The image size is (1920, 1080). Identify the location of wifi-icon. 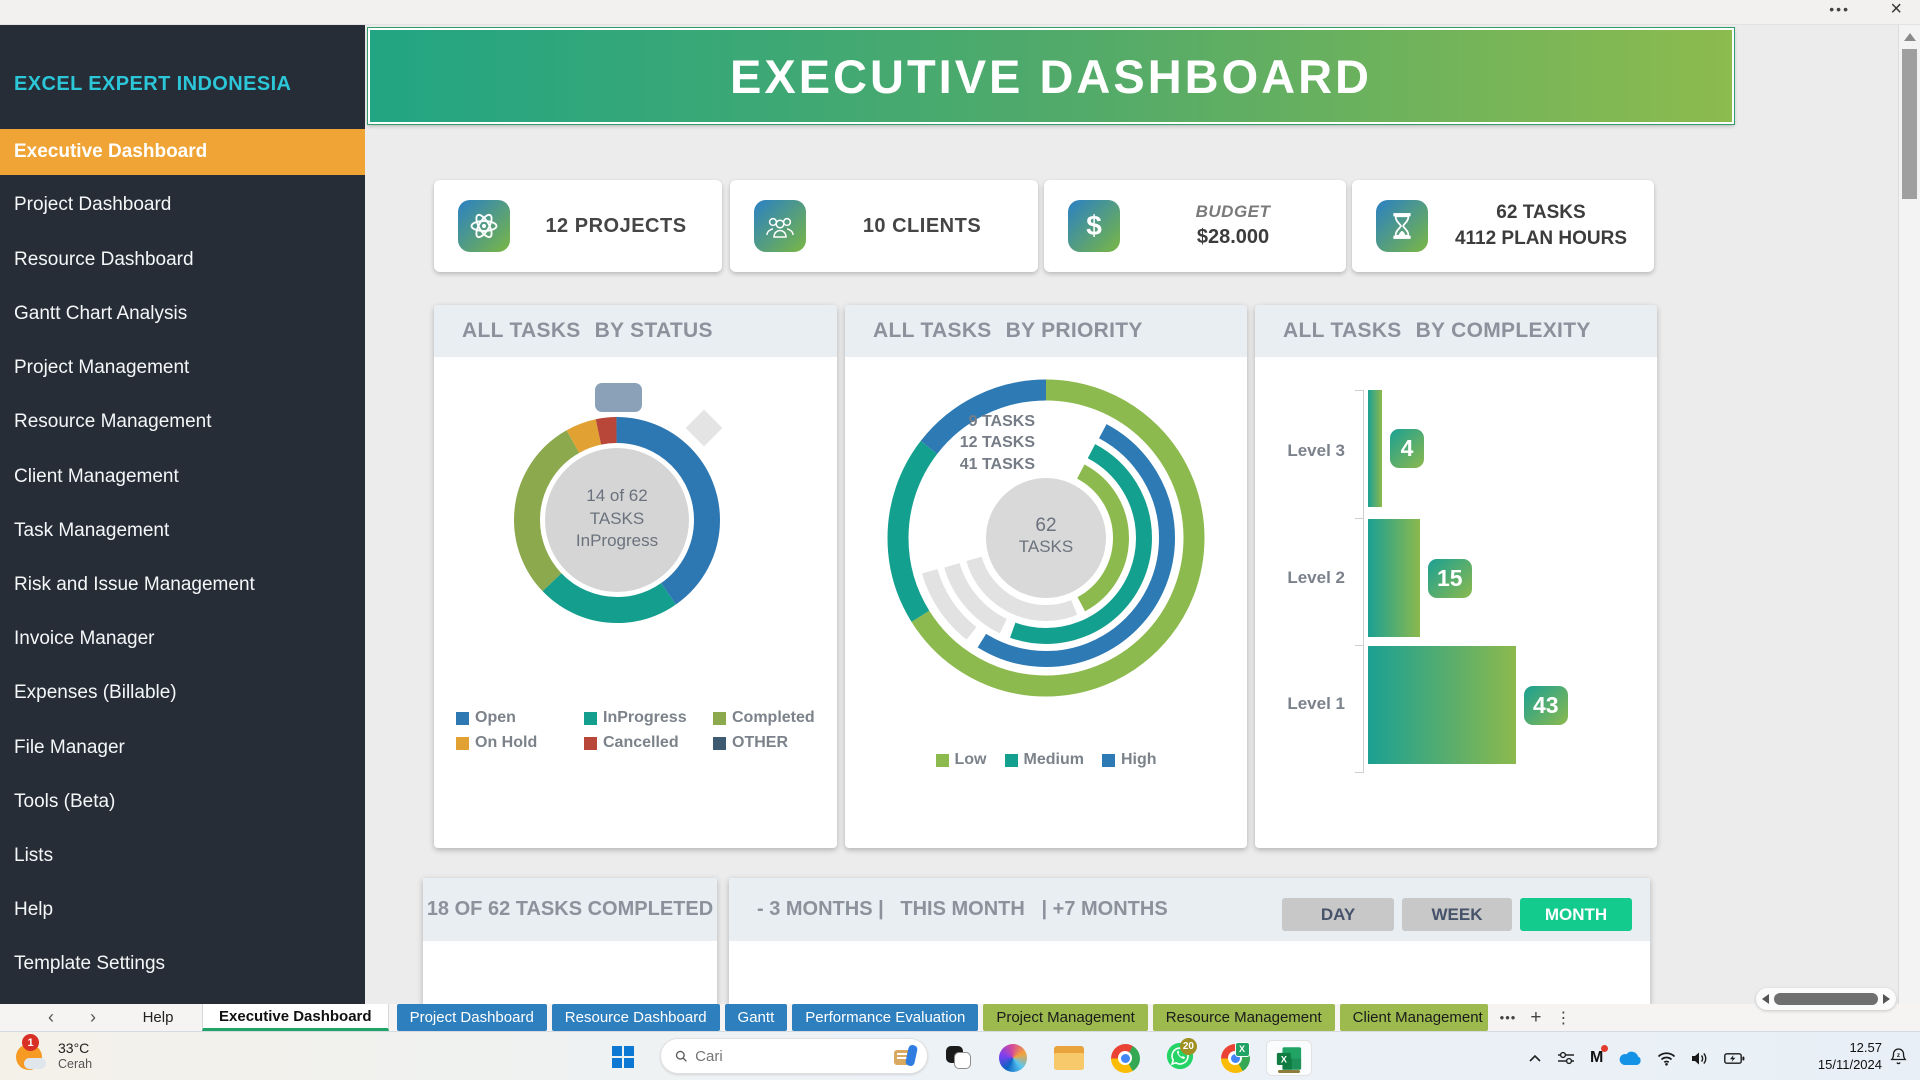
(1666, 1058).